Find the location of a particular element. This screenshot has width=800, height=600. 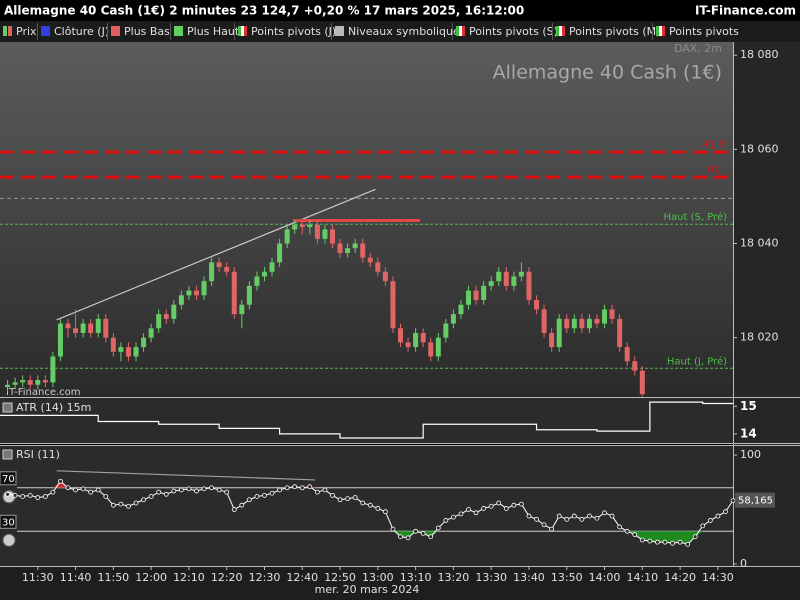

toolbar-item: Points pivots (S) is located at coordinates (513, 31).